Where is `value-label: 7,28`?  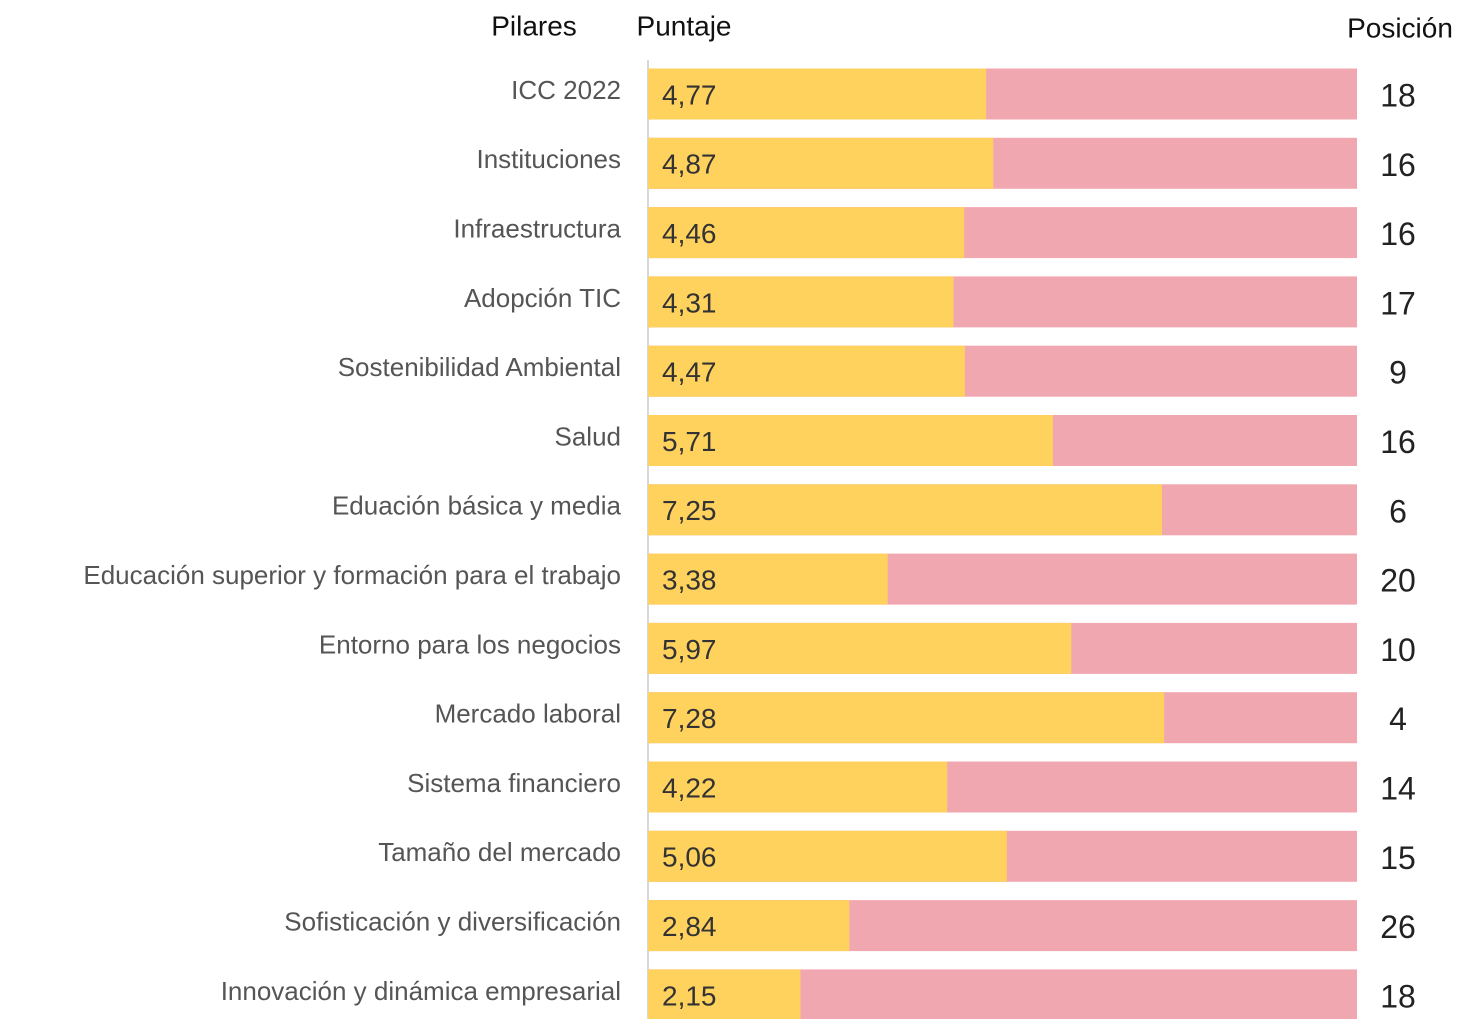
value-label: 7,28 is located at coordinates (689, 718).